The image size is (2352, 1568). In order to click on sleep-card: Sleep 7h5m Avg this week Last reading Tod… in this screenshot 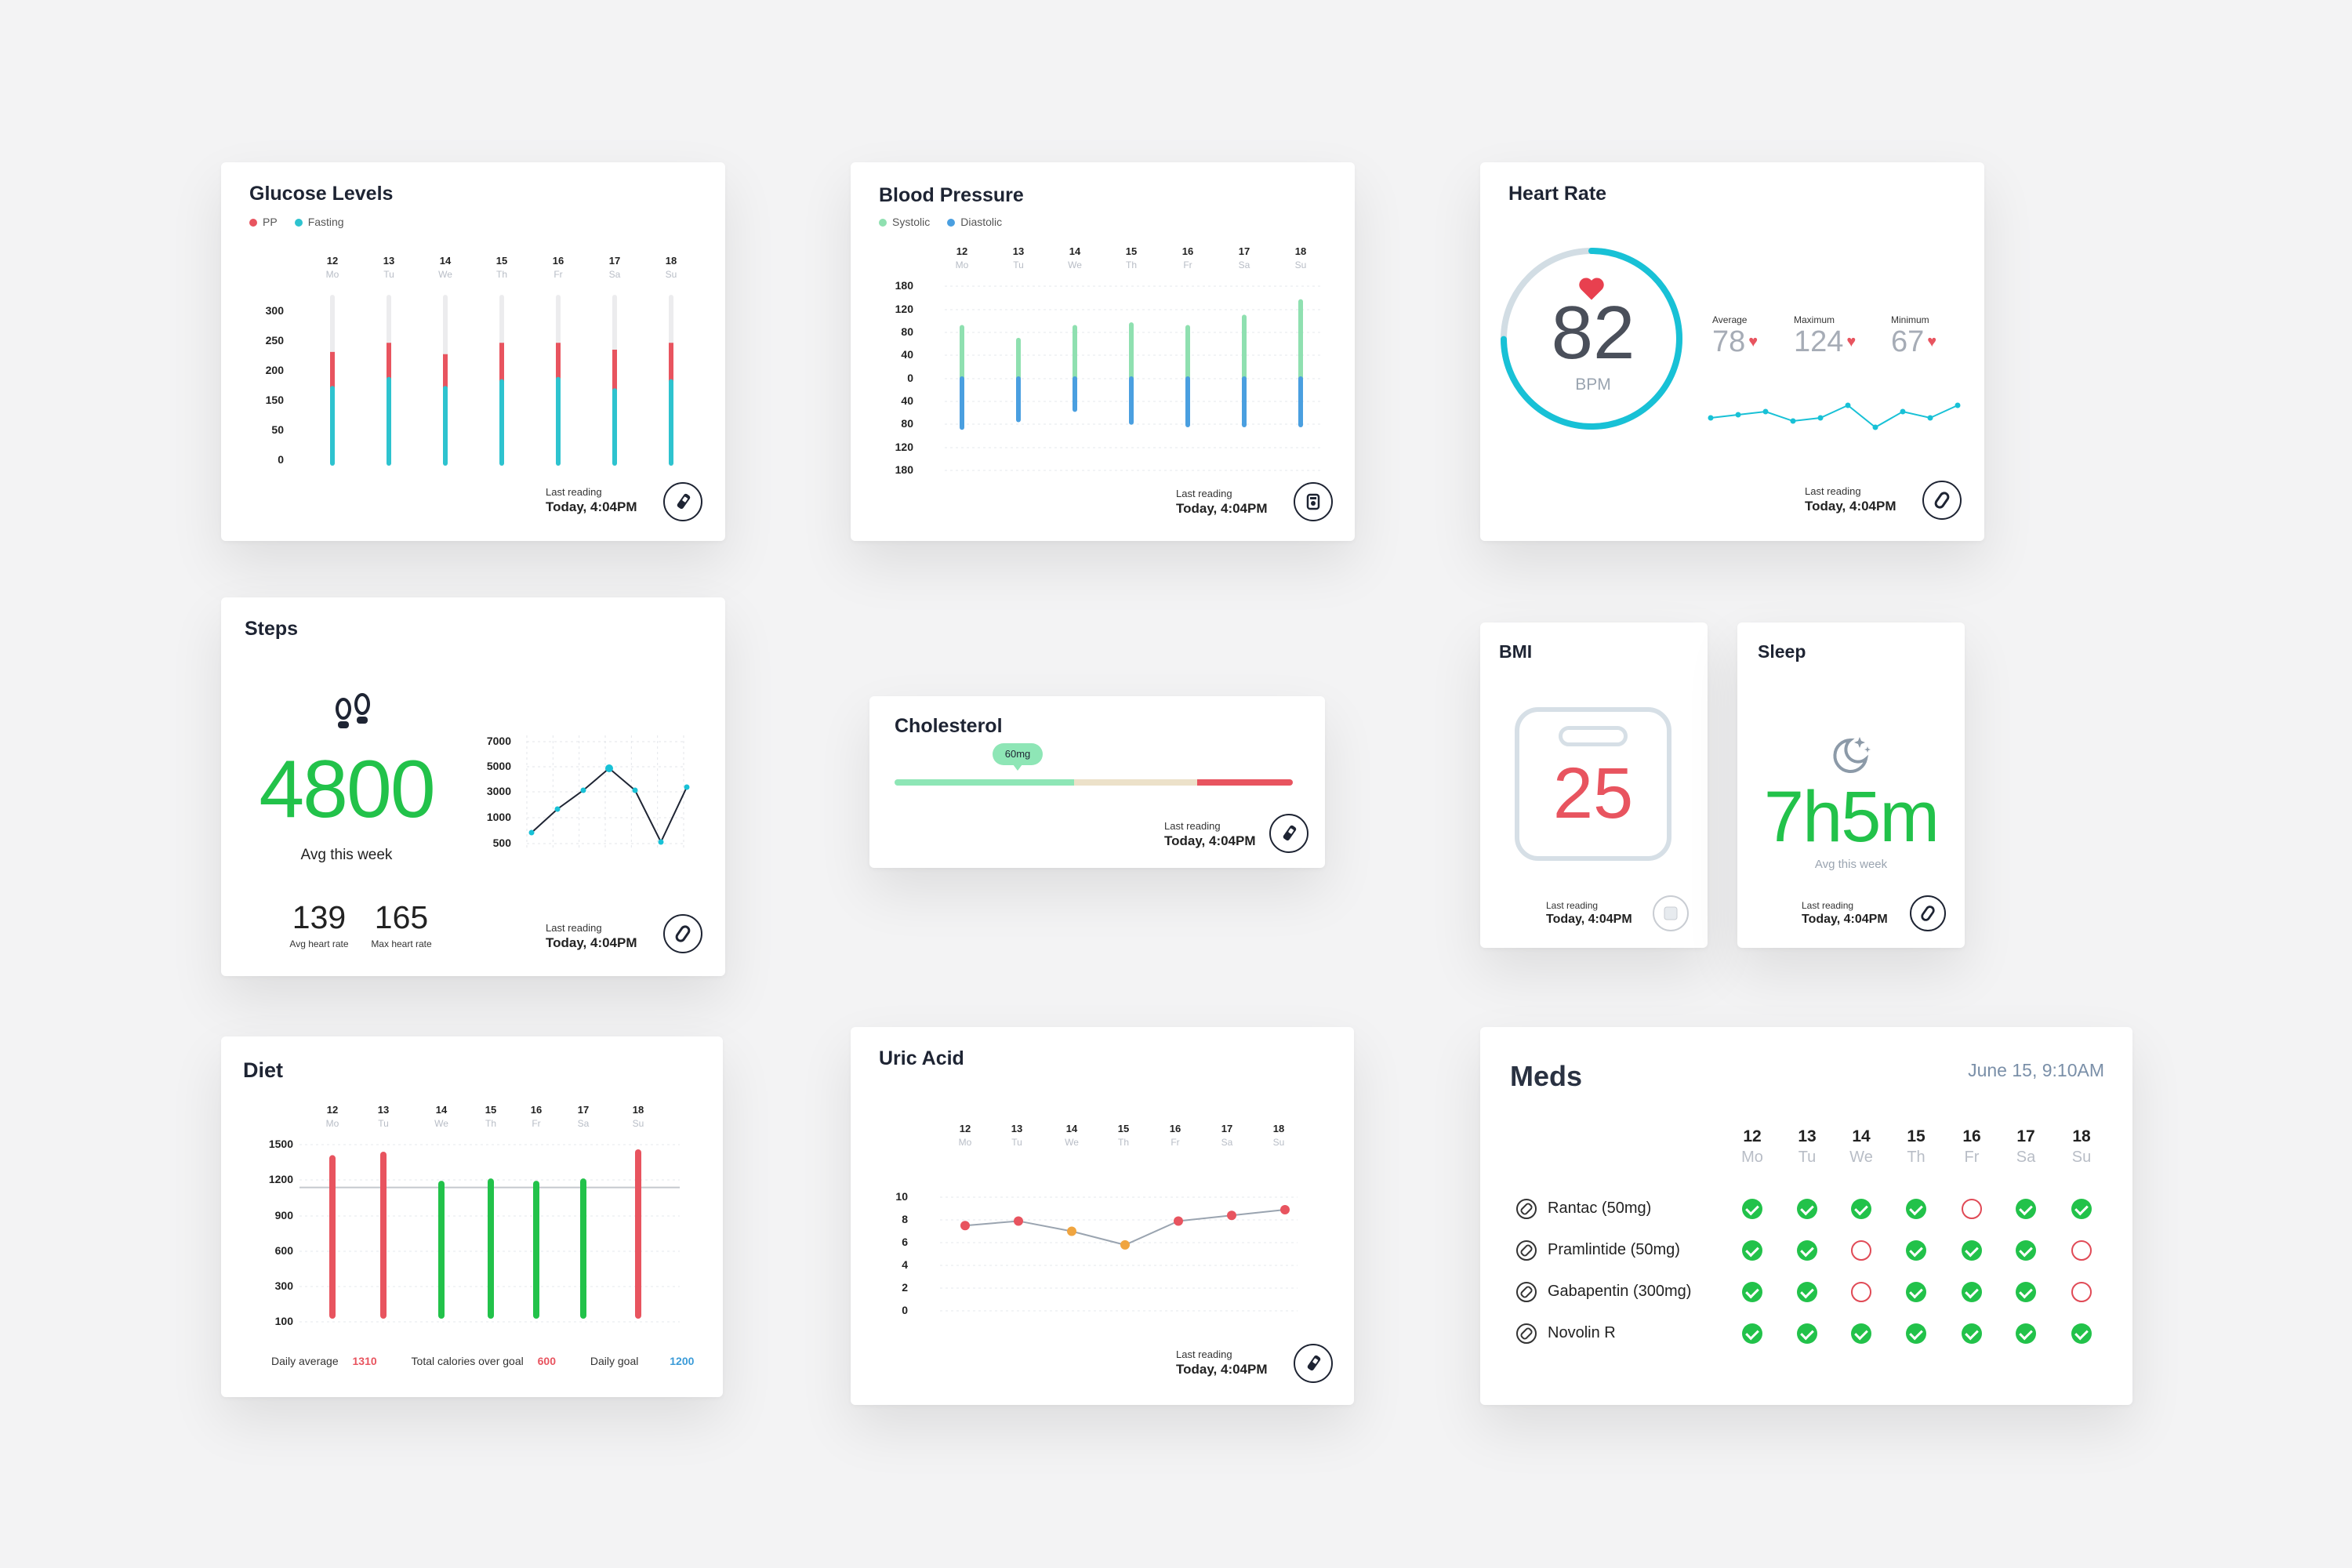, I will do `click(1851, 785)`.